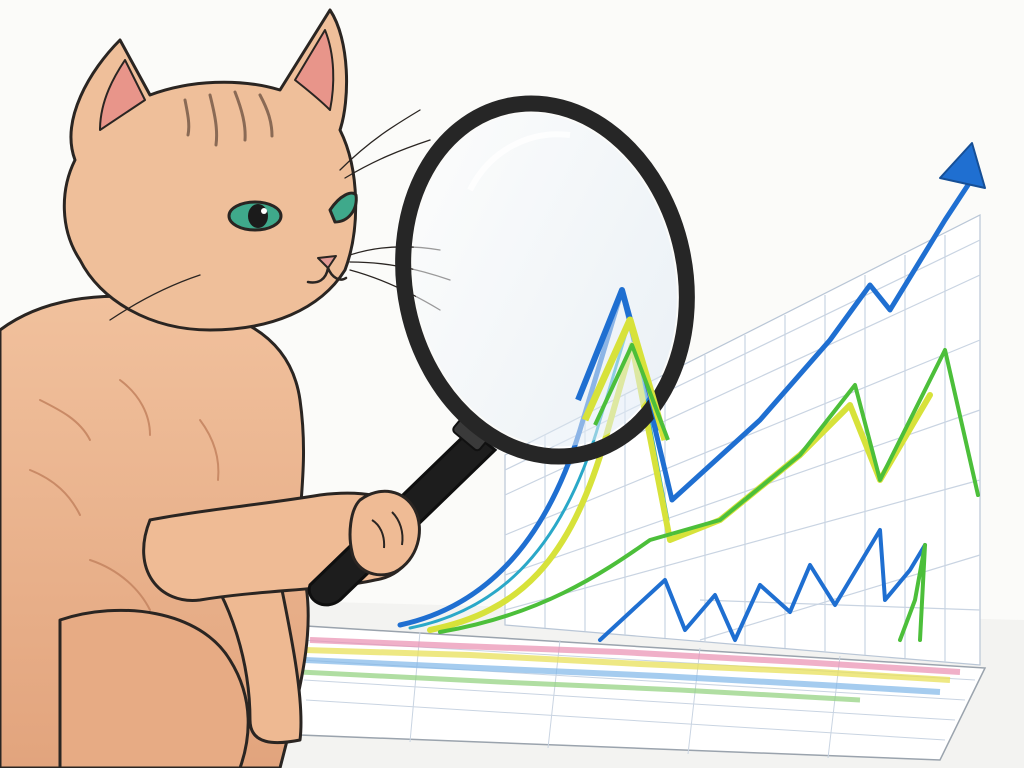  I want to click on cat-eye-right, so click(343, 207).